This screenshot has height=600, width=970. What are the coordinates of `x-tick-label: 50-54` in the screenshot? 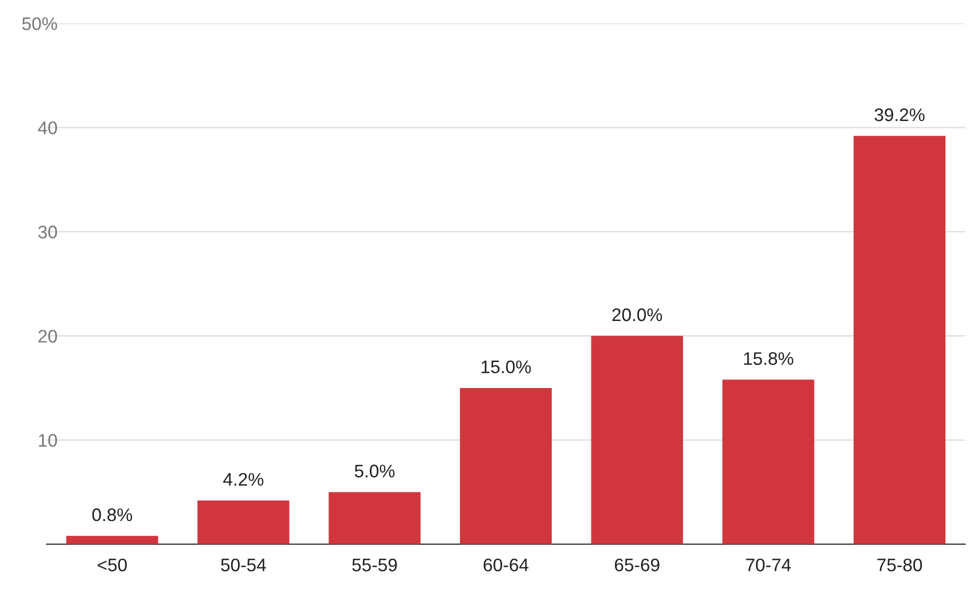 It's located at (243, 565).